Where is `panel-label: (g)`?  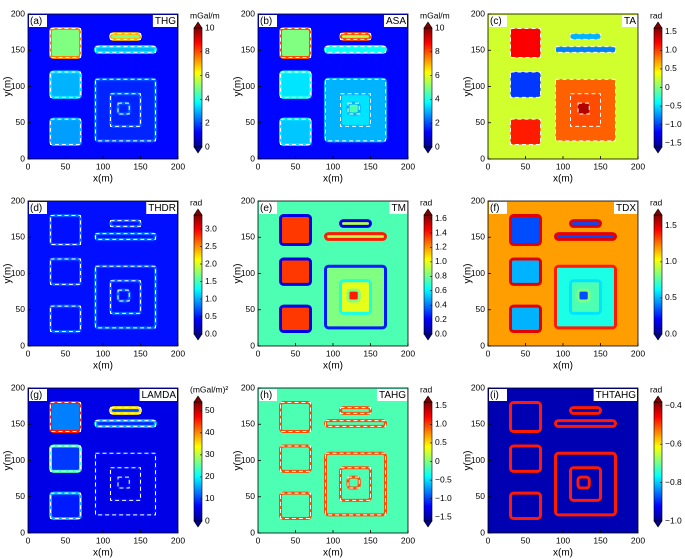 panel-label: (g) is located at coordinates (36, 395).